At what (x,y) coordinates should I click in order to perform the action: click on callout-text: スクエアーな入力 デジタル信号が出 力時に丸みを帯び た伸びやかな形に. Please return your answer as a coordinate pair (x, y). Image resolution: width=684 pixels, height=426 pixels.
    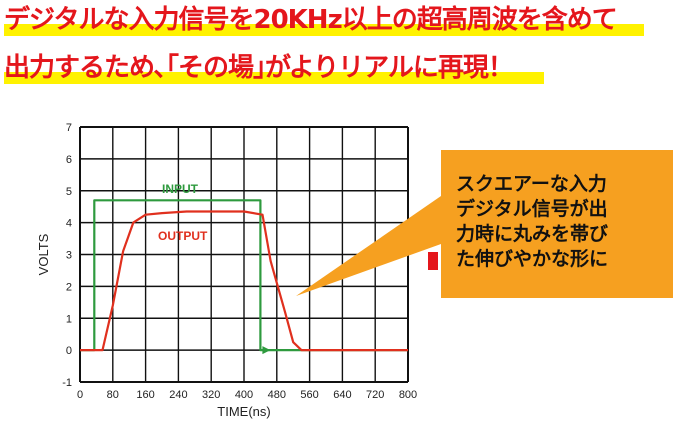
    Looking at the image, I should click on (561, 222).